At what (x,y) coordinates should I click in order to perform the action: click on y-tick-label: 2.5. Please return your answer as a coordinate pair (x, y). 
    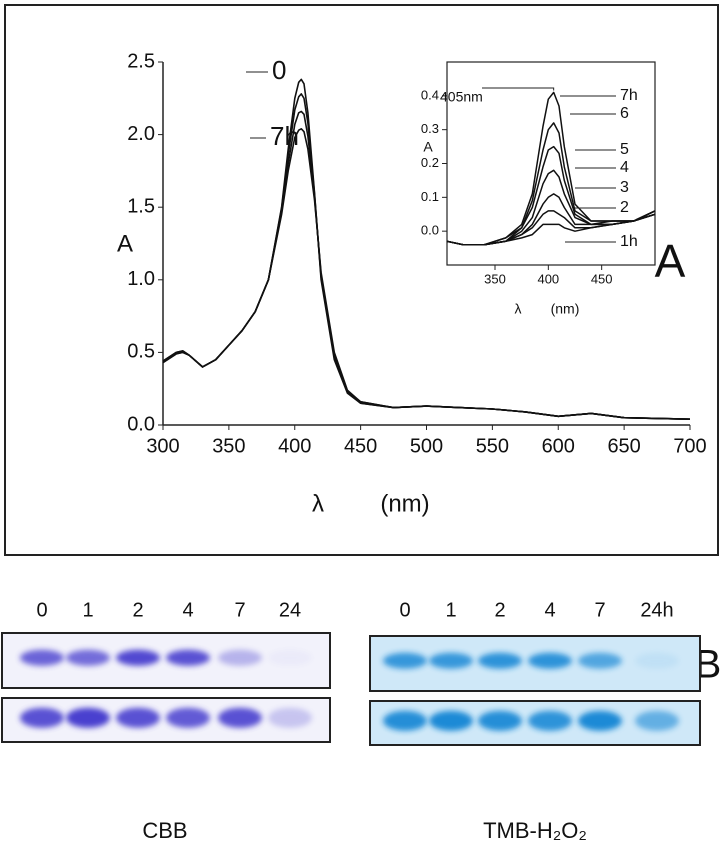
    Looking at the image, I should click on (141, 61).